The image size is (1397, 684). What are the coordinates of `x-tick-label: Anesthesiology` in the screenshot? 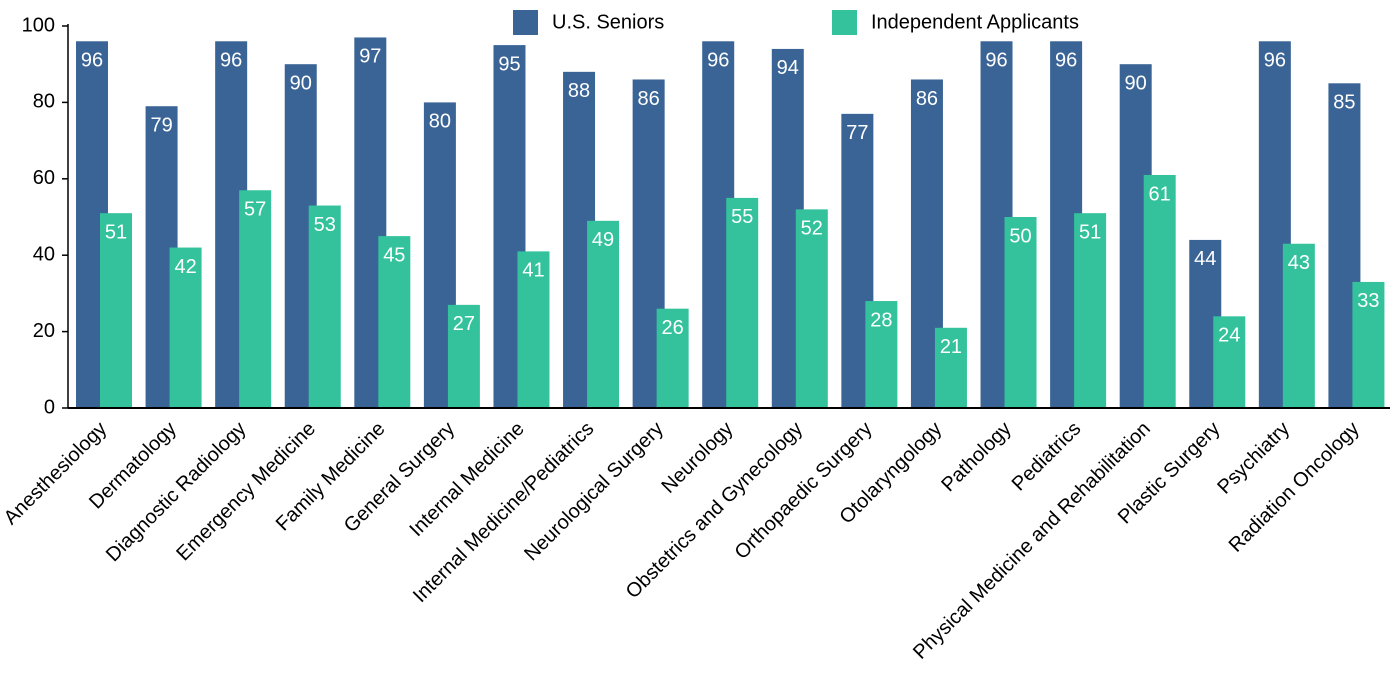 It's located at (55, 473).